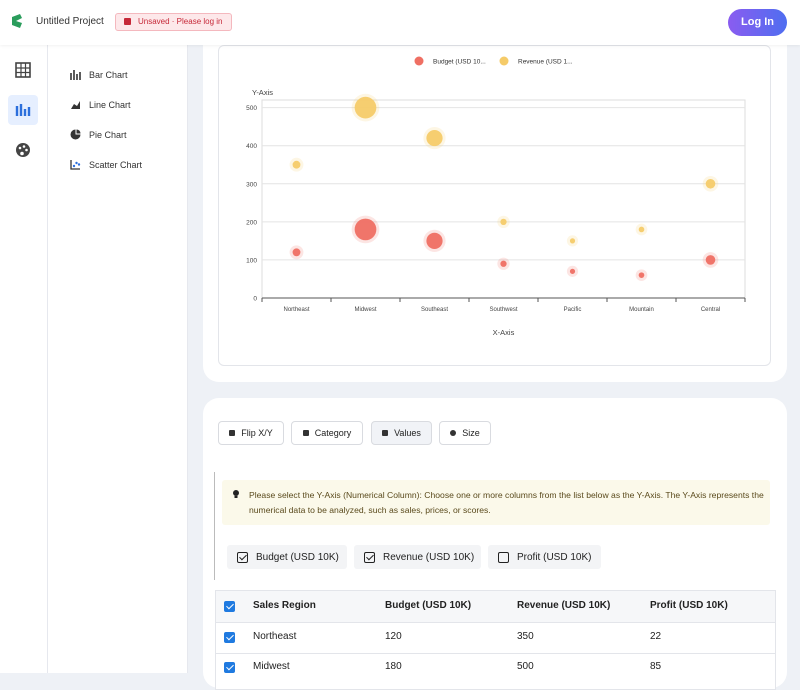 The image size is (800, 690). I want to click on y-tick-label: 400, so click(251, 146).